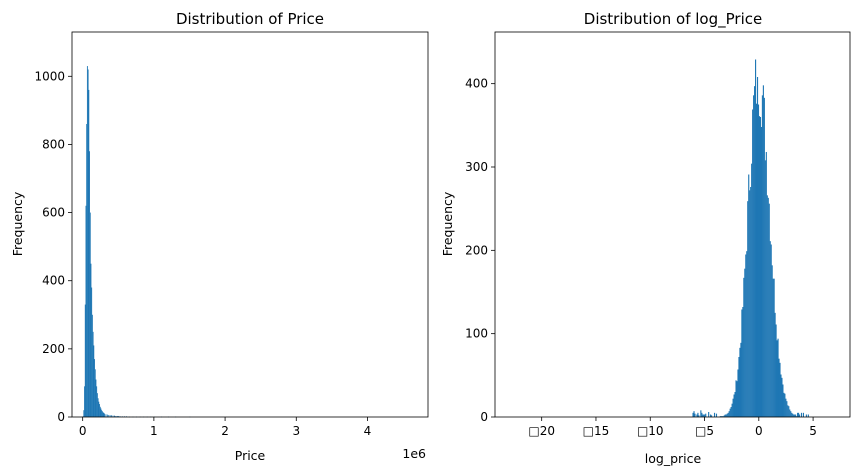  Describe the element at coordinates (250, 455) in the screenshot. I see `price-x-axis-label: Price` at that location.